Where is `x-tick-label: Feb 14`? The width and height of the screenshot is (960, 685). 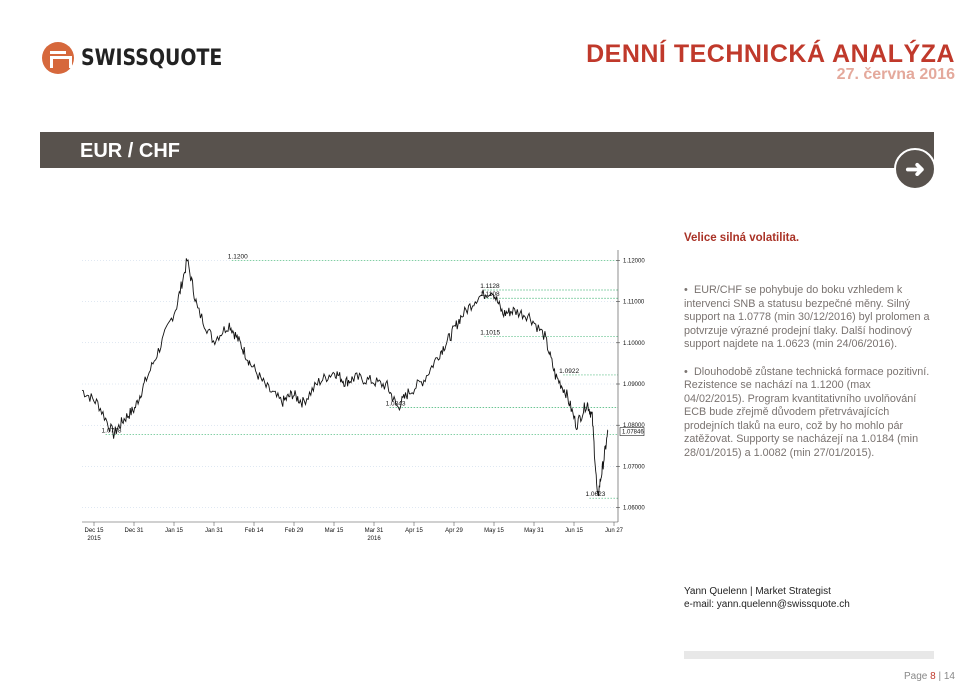 x-tick-label: Feb 14 is located at coordinates (254, 531).